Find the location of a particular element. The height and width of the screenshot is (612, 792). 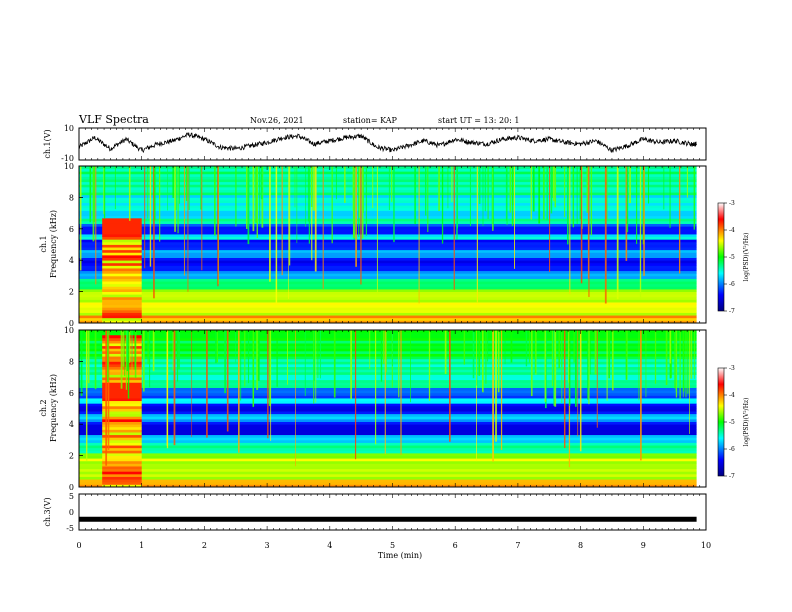

start-time-label: start UT = 13: 20: 1 is located at coordinates (478, 120).